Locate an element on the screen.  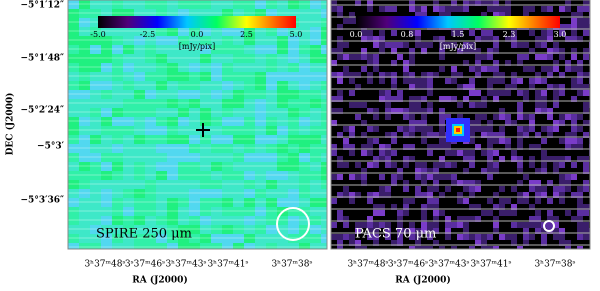
beam is located at coordinates (293, 224).